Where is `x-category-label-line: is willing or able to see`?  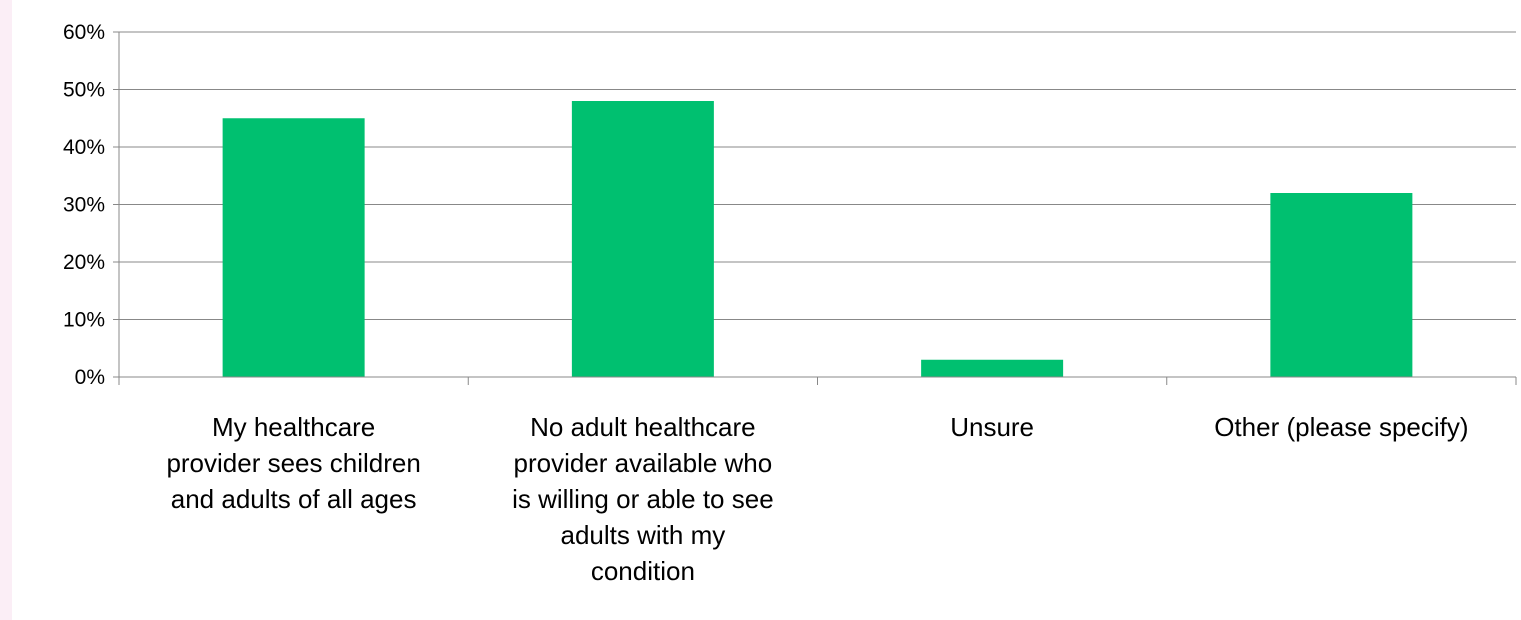 x-category-label-line: is willing or able to see is located at coordinates (643, 499).